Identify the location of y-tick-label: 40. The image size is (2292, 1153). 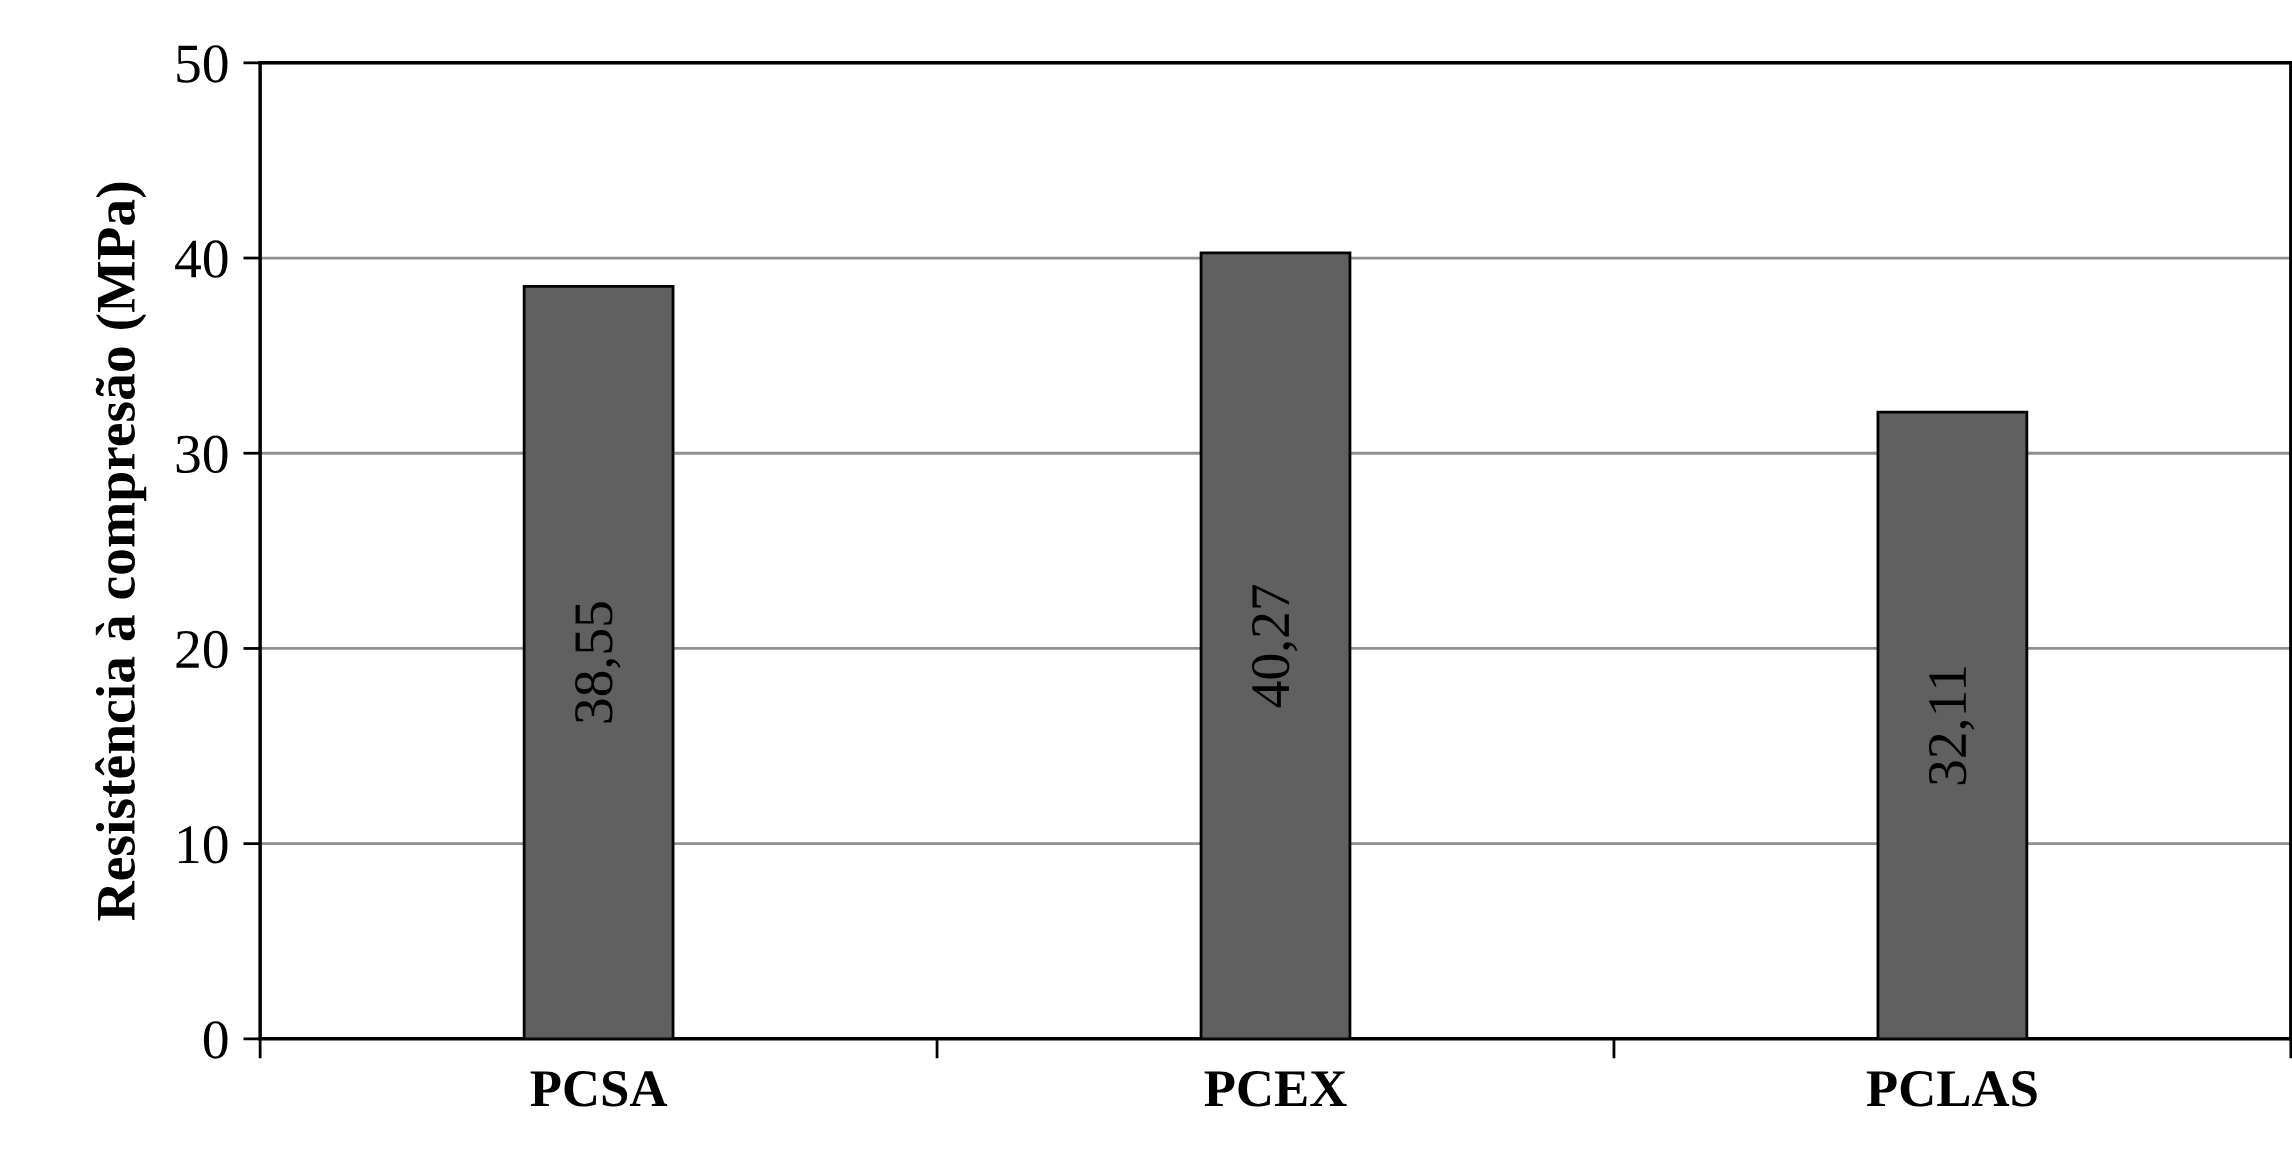
(201, 259).